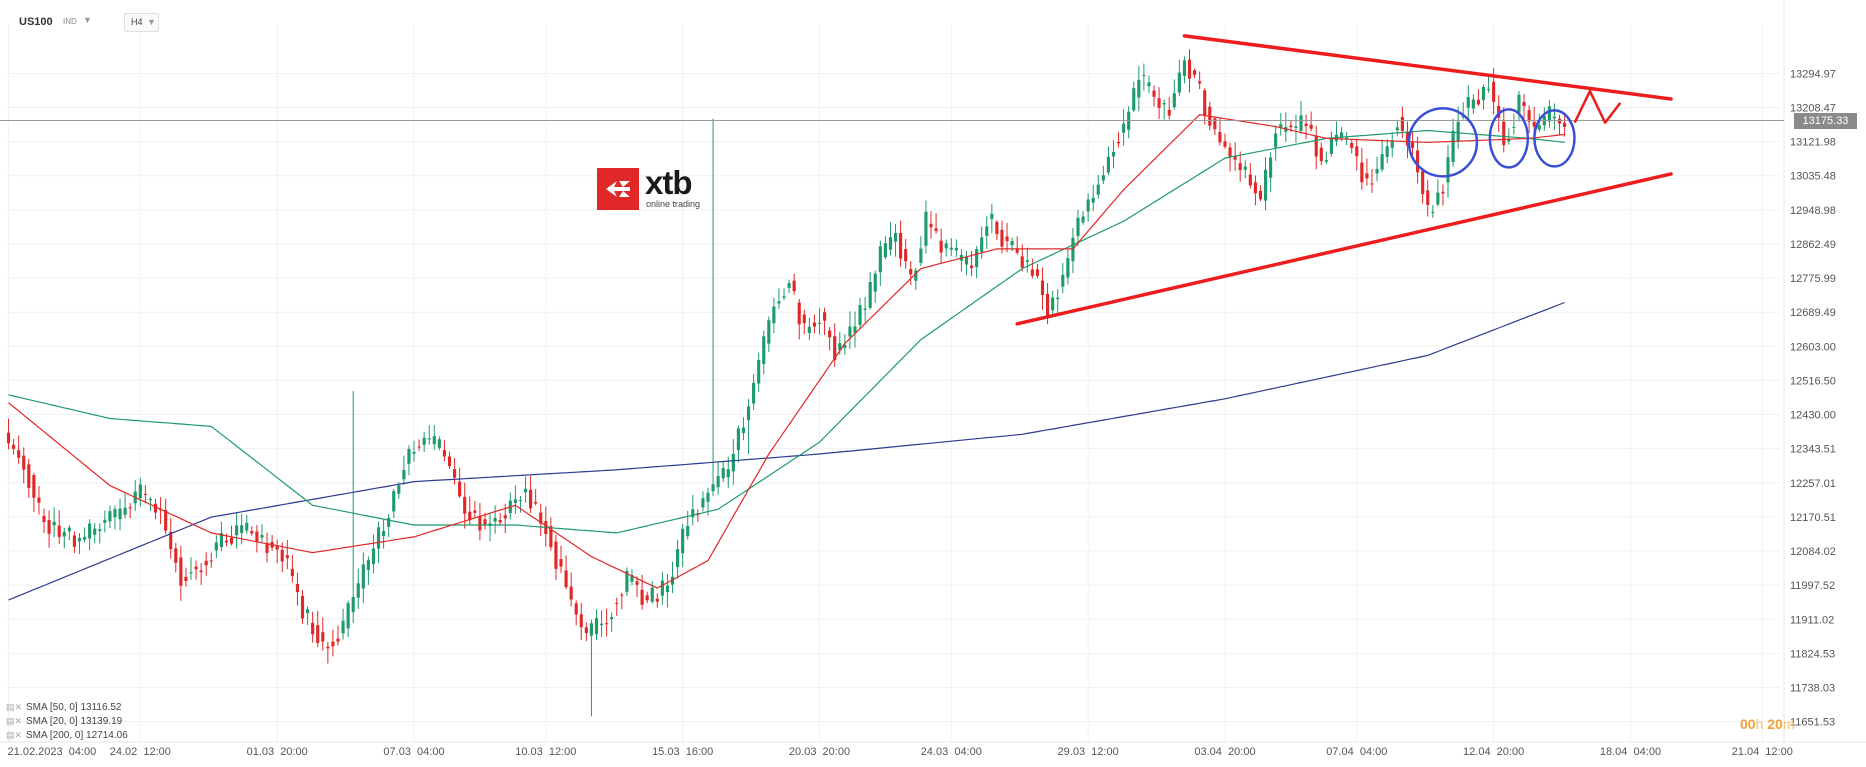  Describe the element at coordinates (36, 22) in the screenshot. I see `symbol-label: US100` at that location.